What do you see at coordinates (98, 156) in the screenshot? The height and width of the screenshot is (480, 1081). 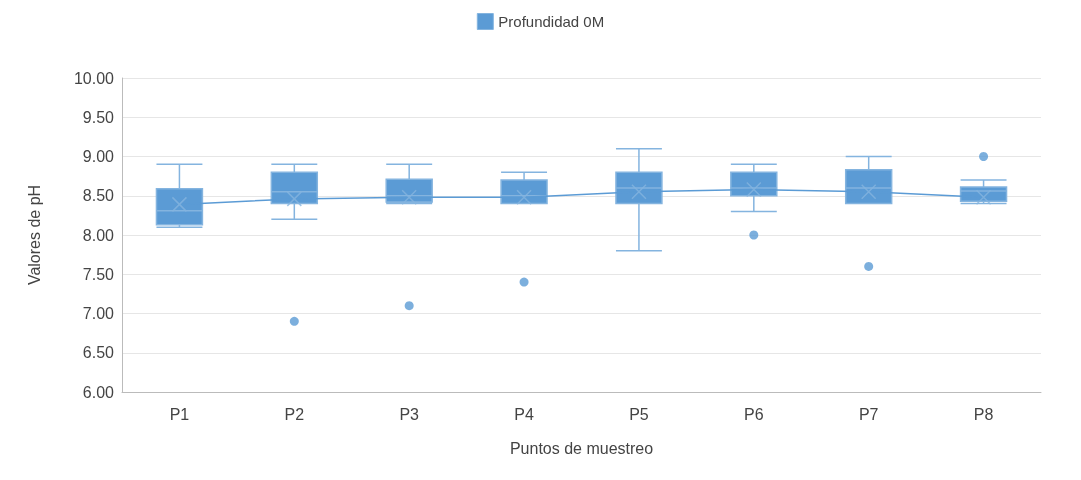 I see `y-tick-label: 9.00` at bounding box center [98, 156].